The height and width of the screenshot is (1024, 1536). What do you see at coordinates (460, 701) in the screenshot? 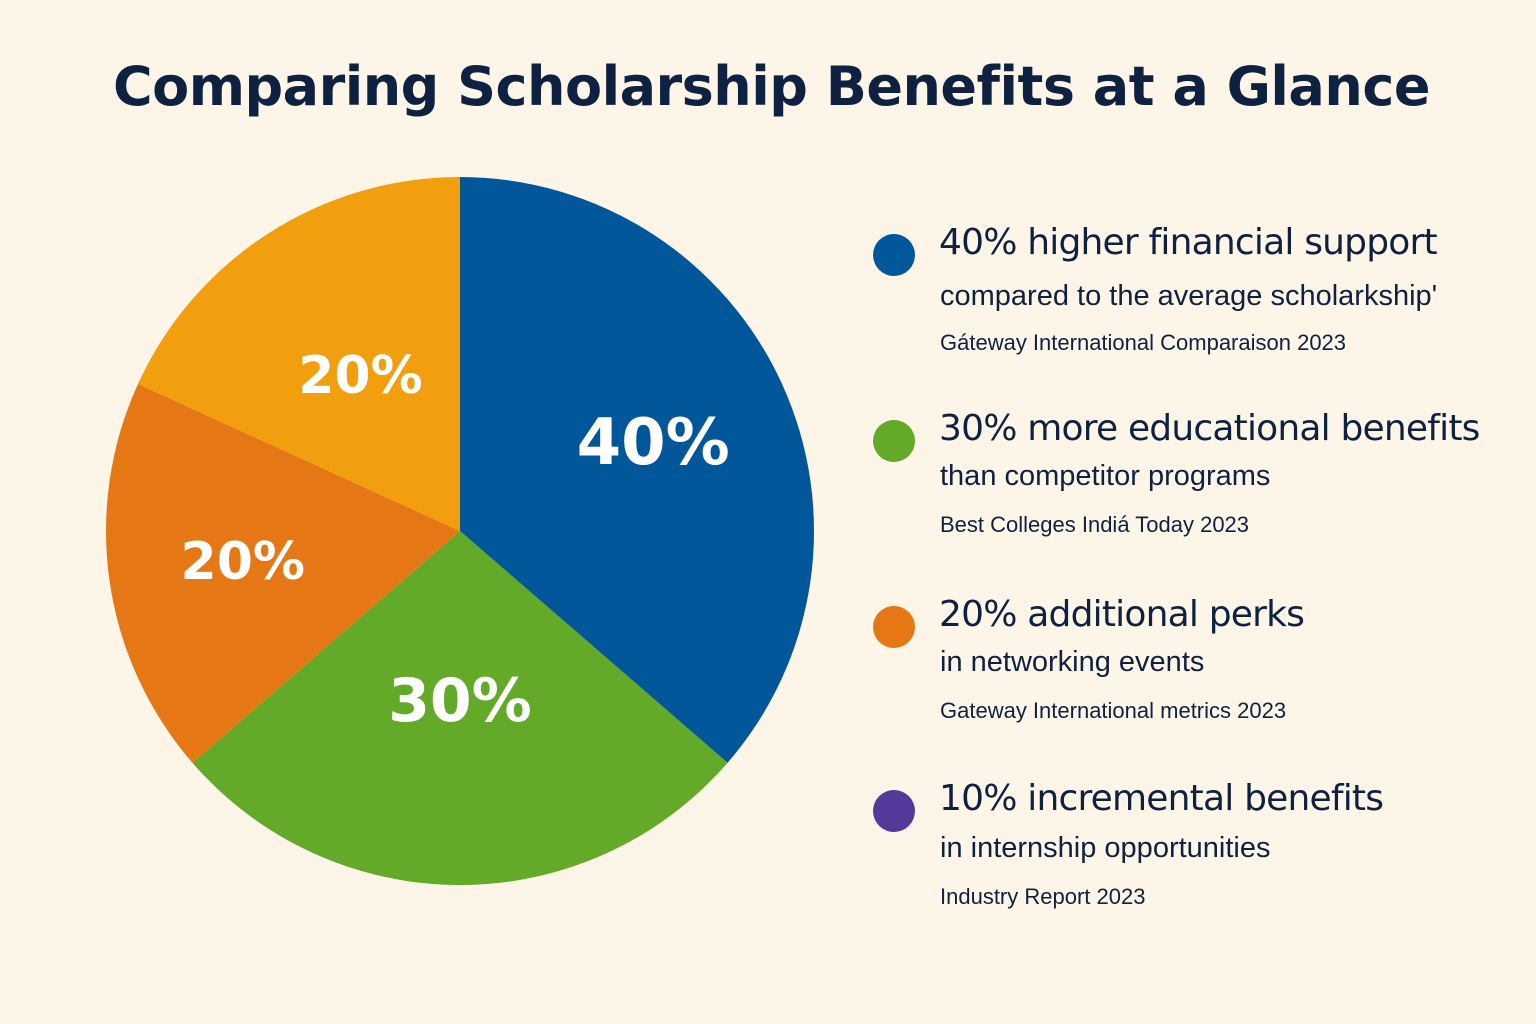
I see `pie-slice-label-1: 30%` at bounding box center [460, 701].